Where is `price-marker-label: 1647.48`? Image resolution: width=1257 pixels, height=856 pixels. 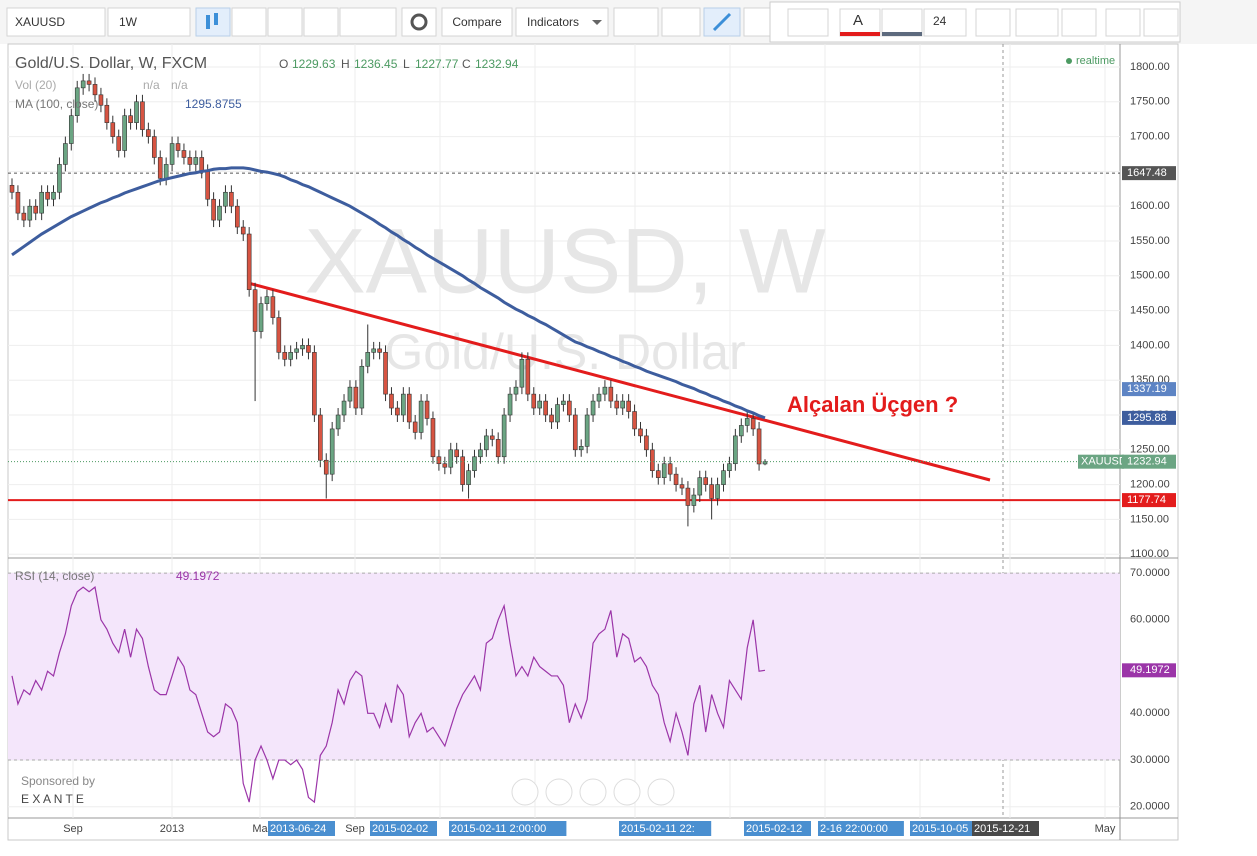
price-marker-label: 1647.48 is located at coordinates (1147, 173).